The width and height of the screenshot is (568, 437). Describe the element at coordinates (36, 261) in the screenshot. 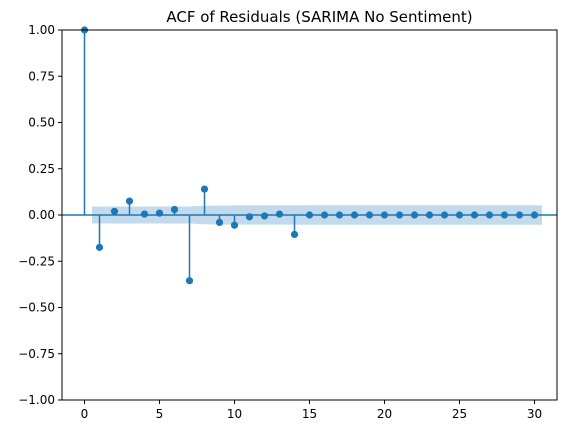

I see `y-tick-label: −0.25` at that location.